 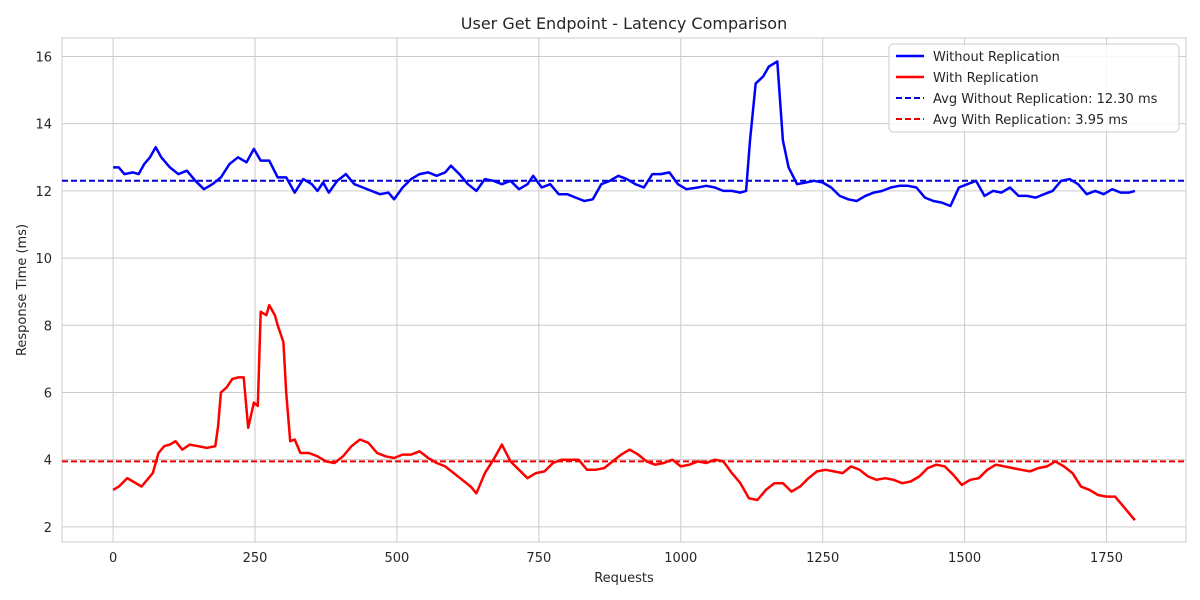 What do you see at coordinates (48, 528) in the screenshot?
I see `y-tick-label: 2` at bounding box center [48, 528].